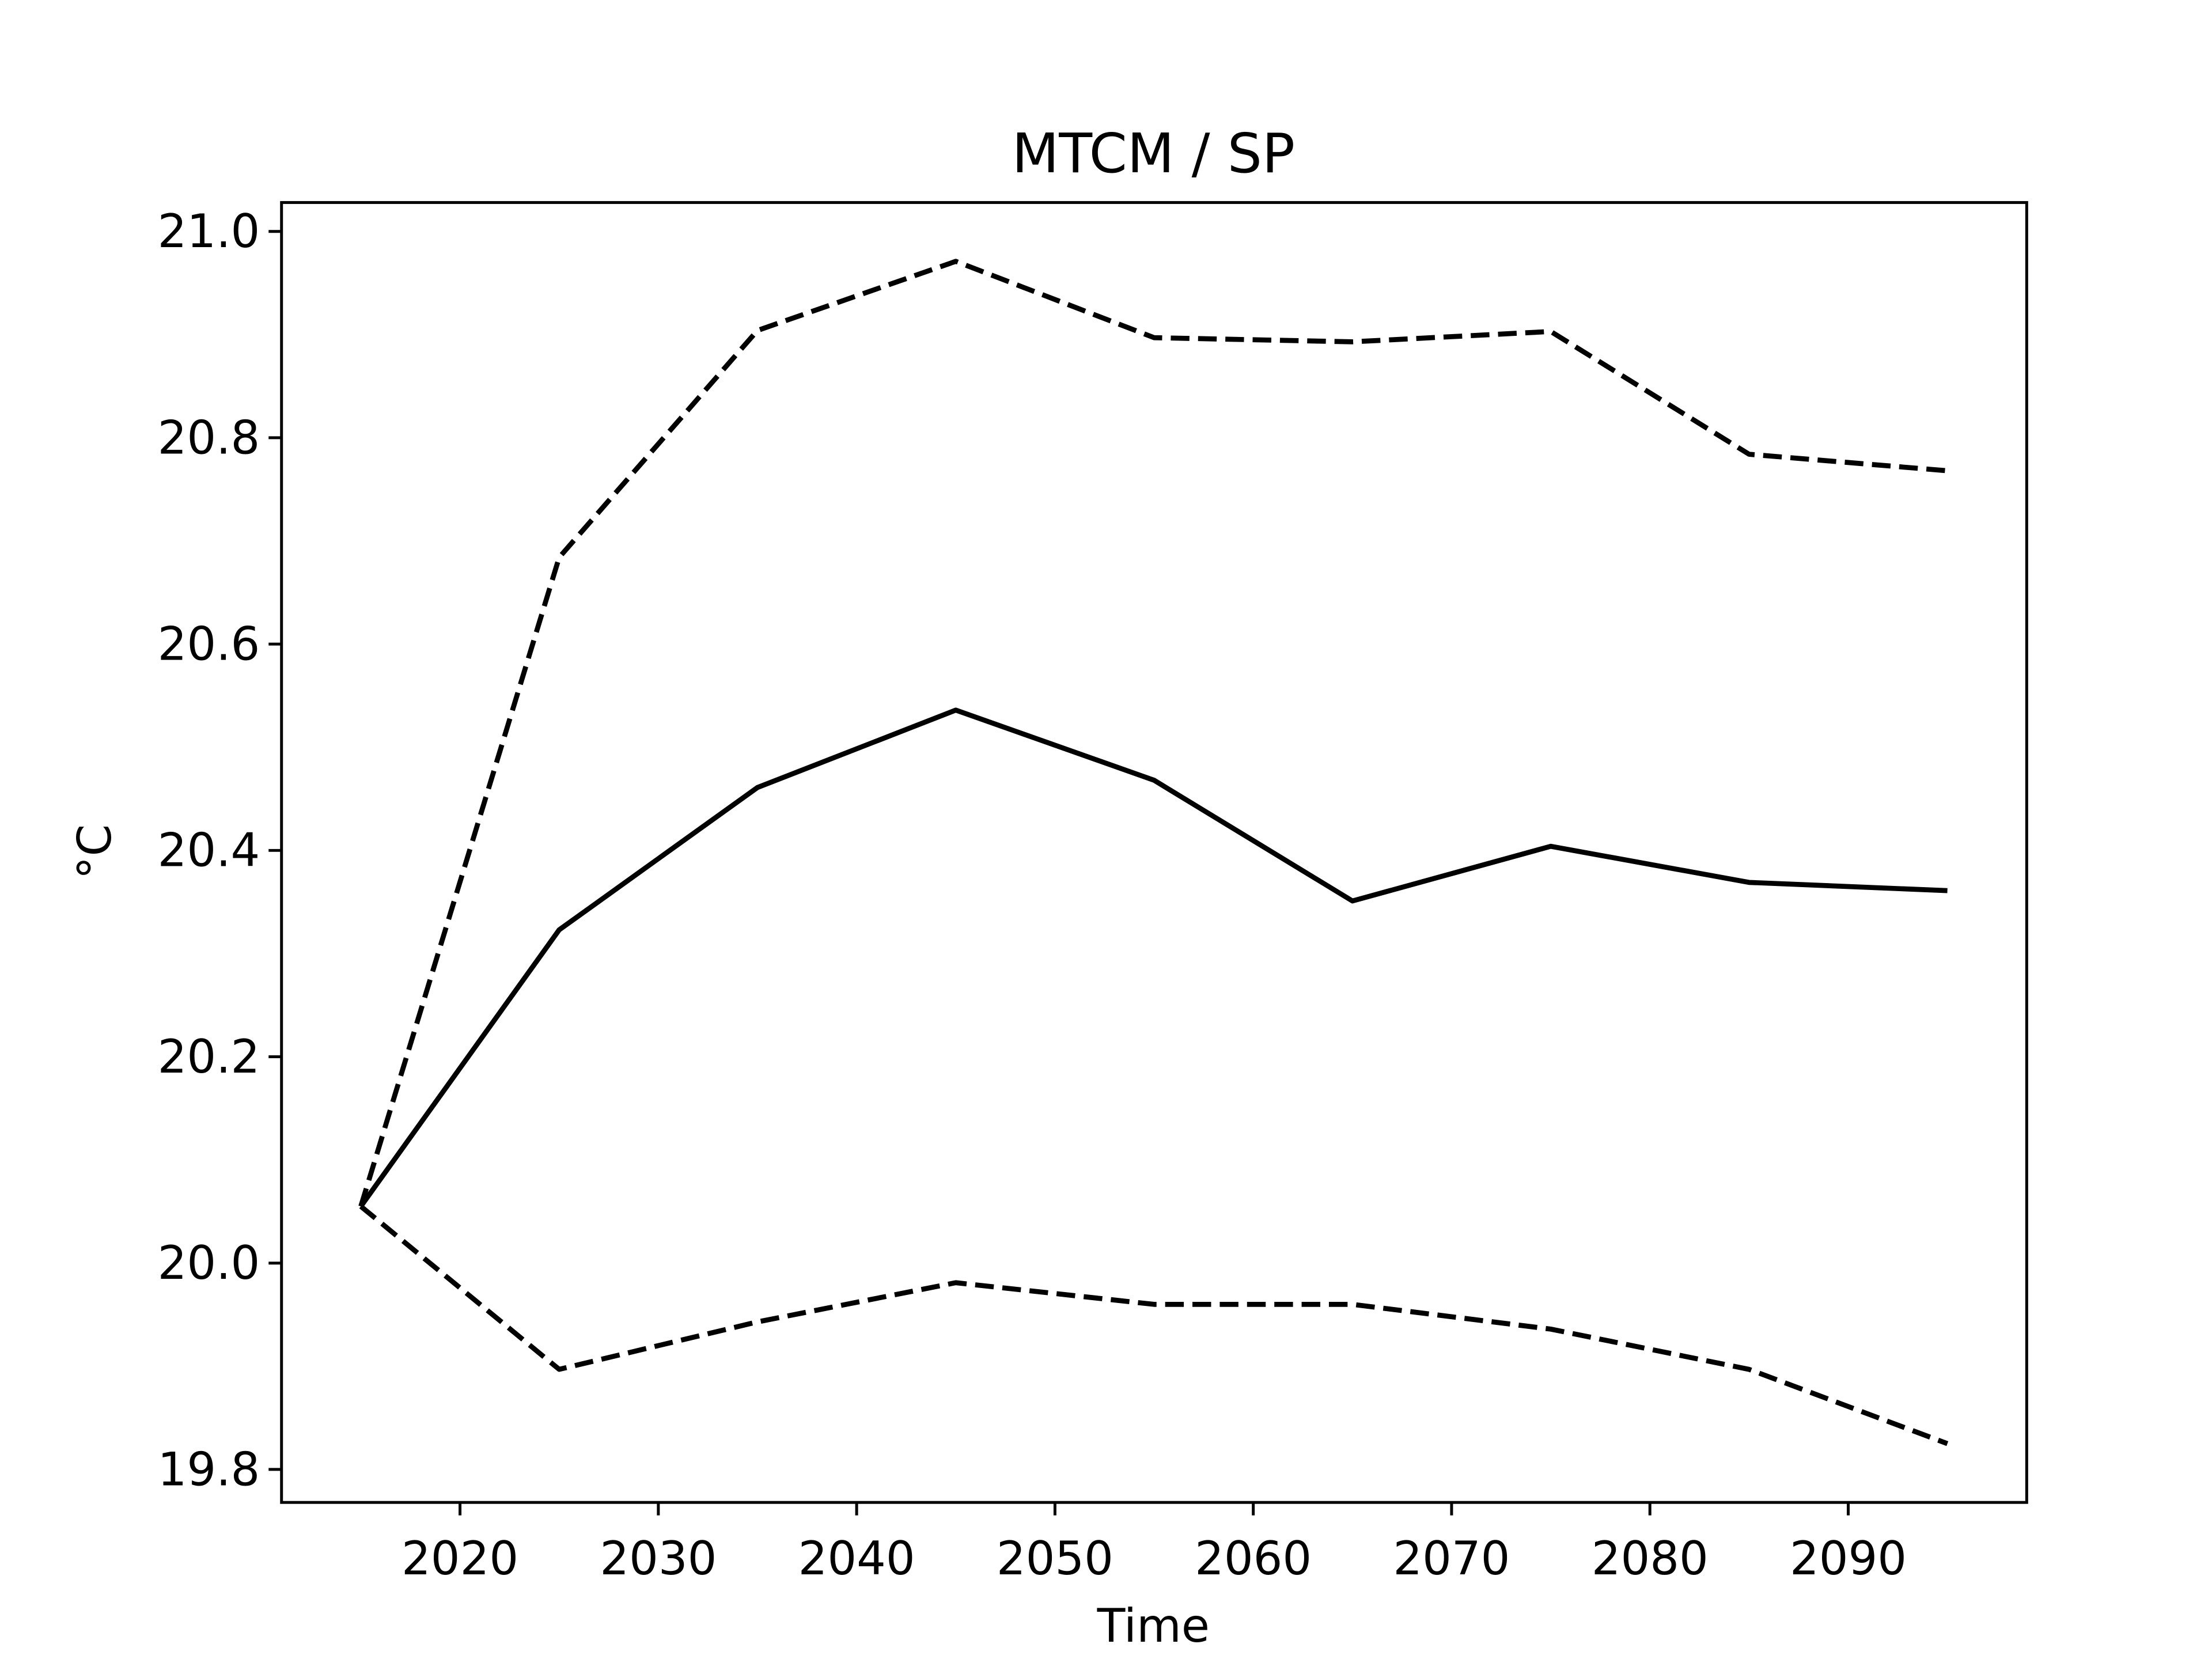  I want to click on y-tick-label: 20.6, so click(209, 644).